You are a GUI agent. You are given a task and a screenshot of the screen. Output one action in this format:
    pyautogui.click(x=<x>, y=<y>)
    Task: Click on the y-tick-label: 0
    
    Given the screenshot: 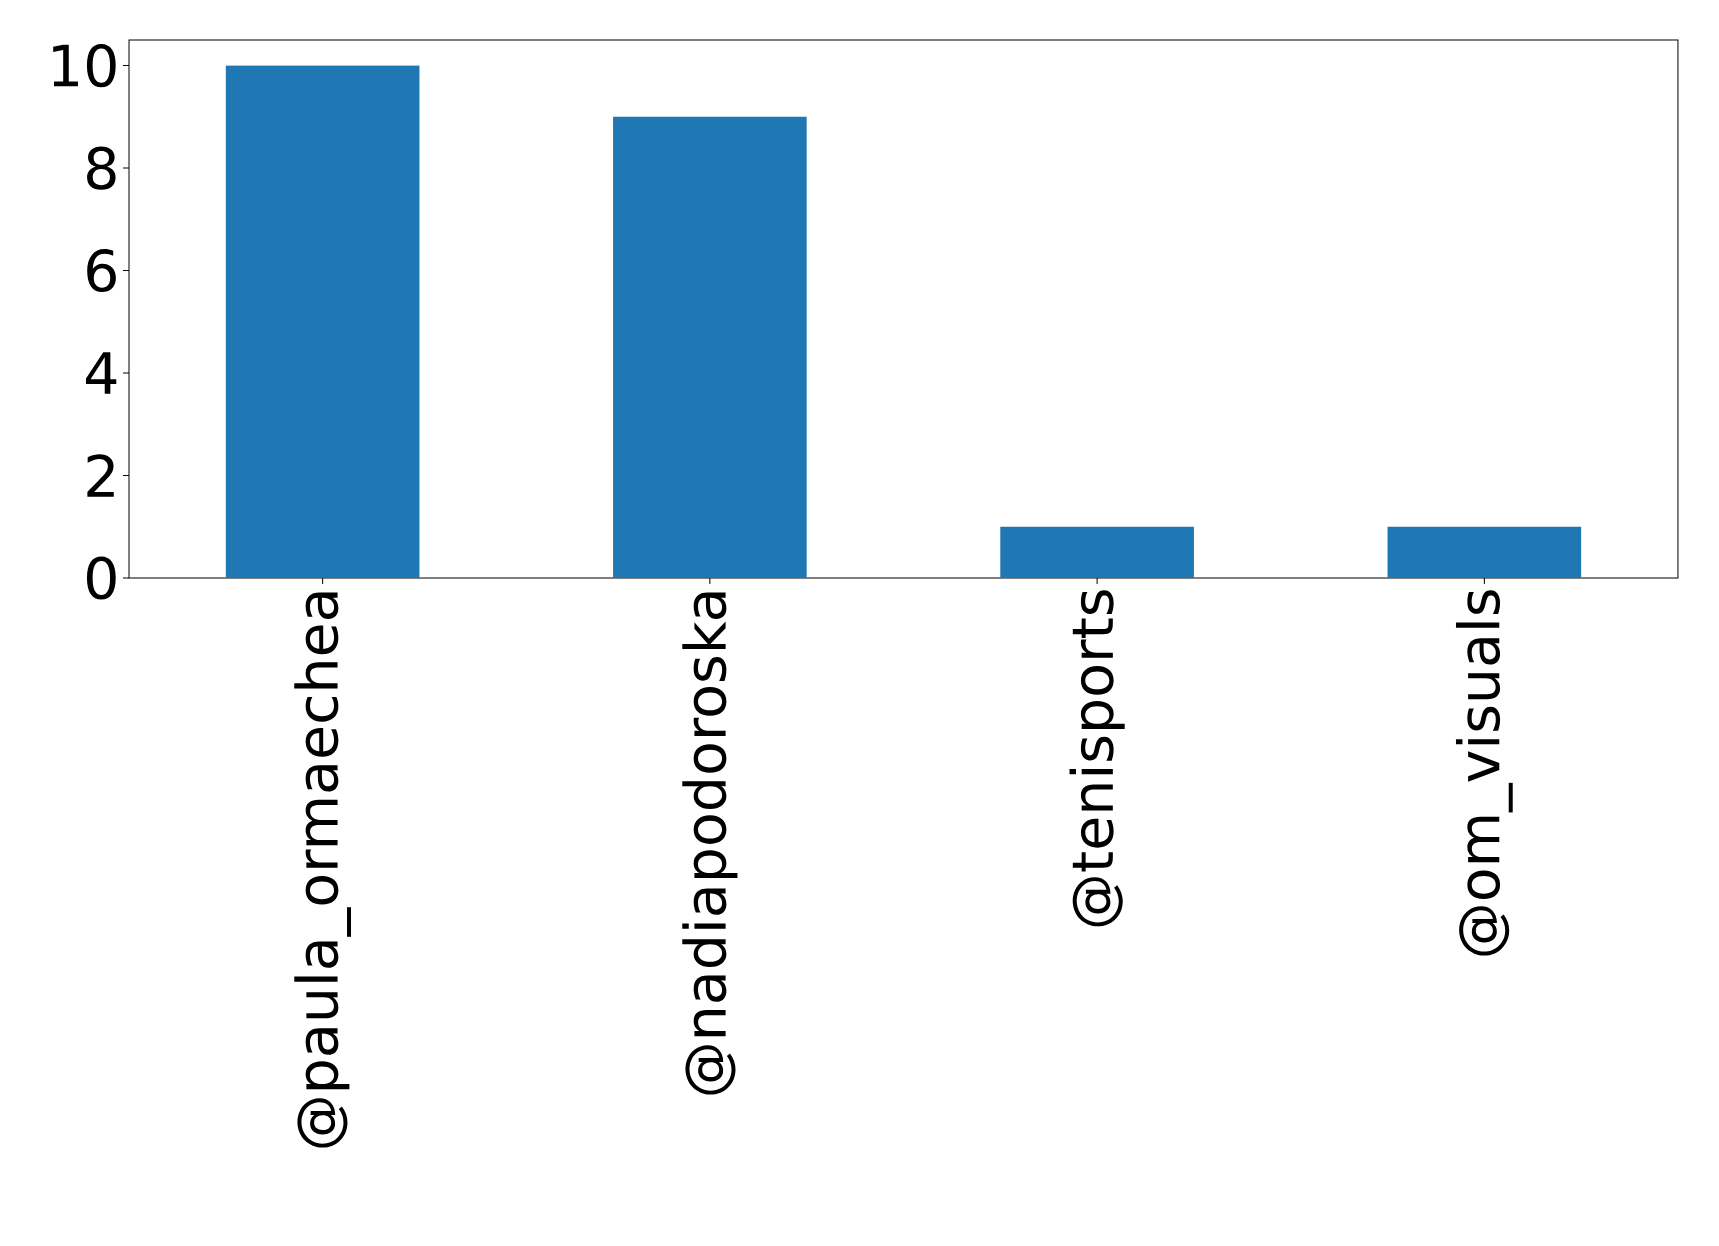 What is the action you would take?
    pyautogui.click(x=101, y=578)
    